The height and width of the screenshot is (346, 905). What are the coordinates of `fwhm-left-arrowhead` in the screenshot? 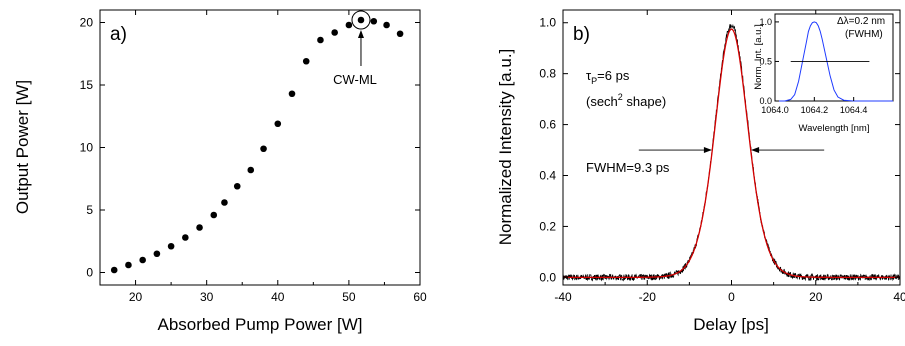 It's located at (707, 150).